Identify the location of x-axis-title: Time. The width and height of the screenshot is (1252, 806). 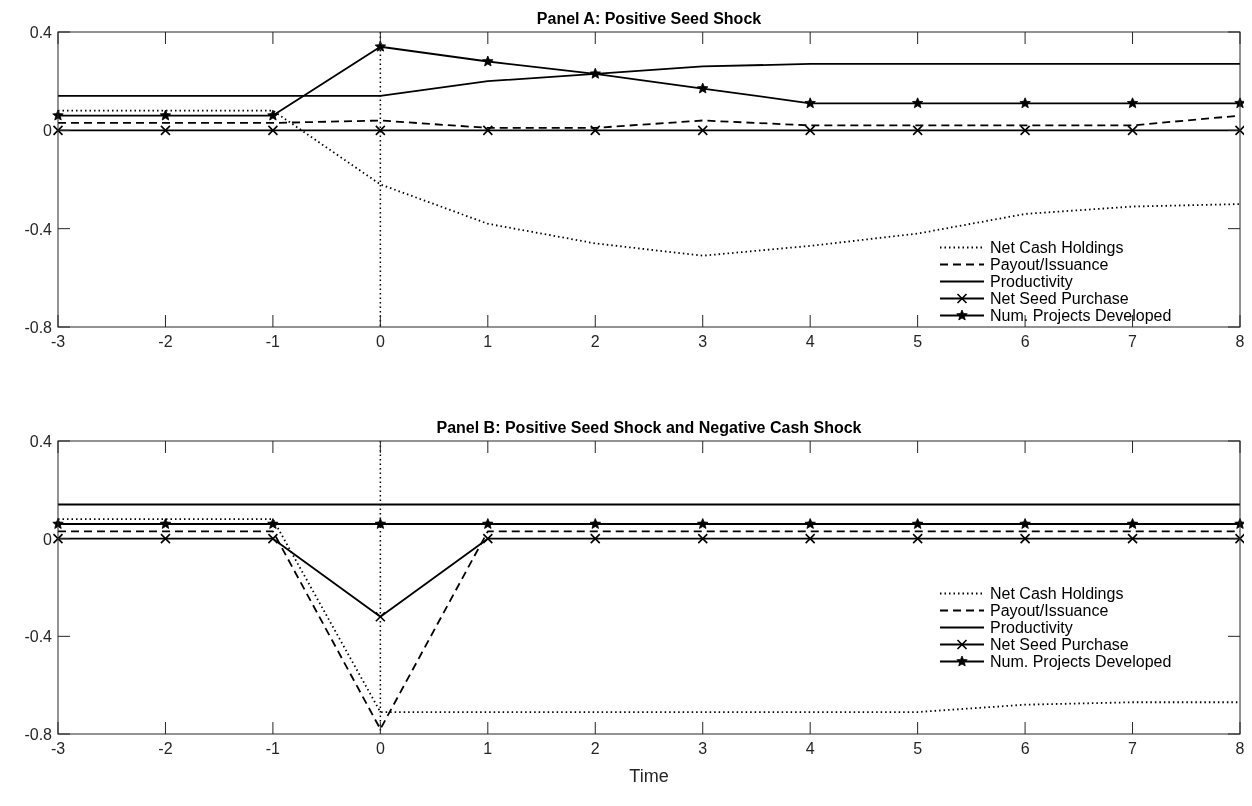
(649, 776).